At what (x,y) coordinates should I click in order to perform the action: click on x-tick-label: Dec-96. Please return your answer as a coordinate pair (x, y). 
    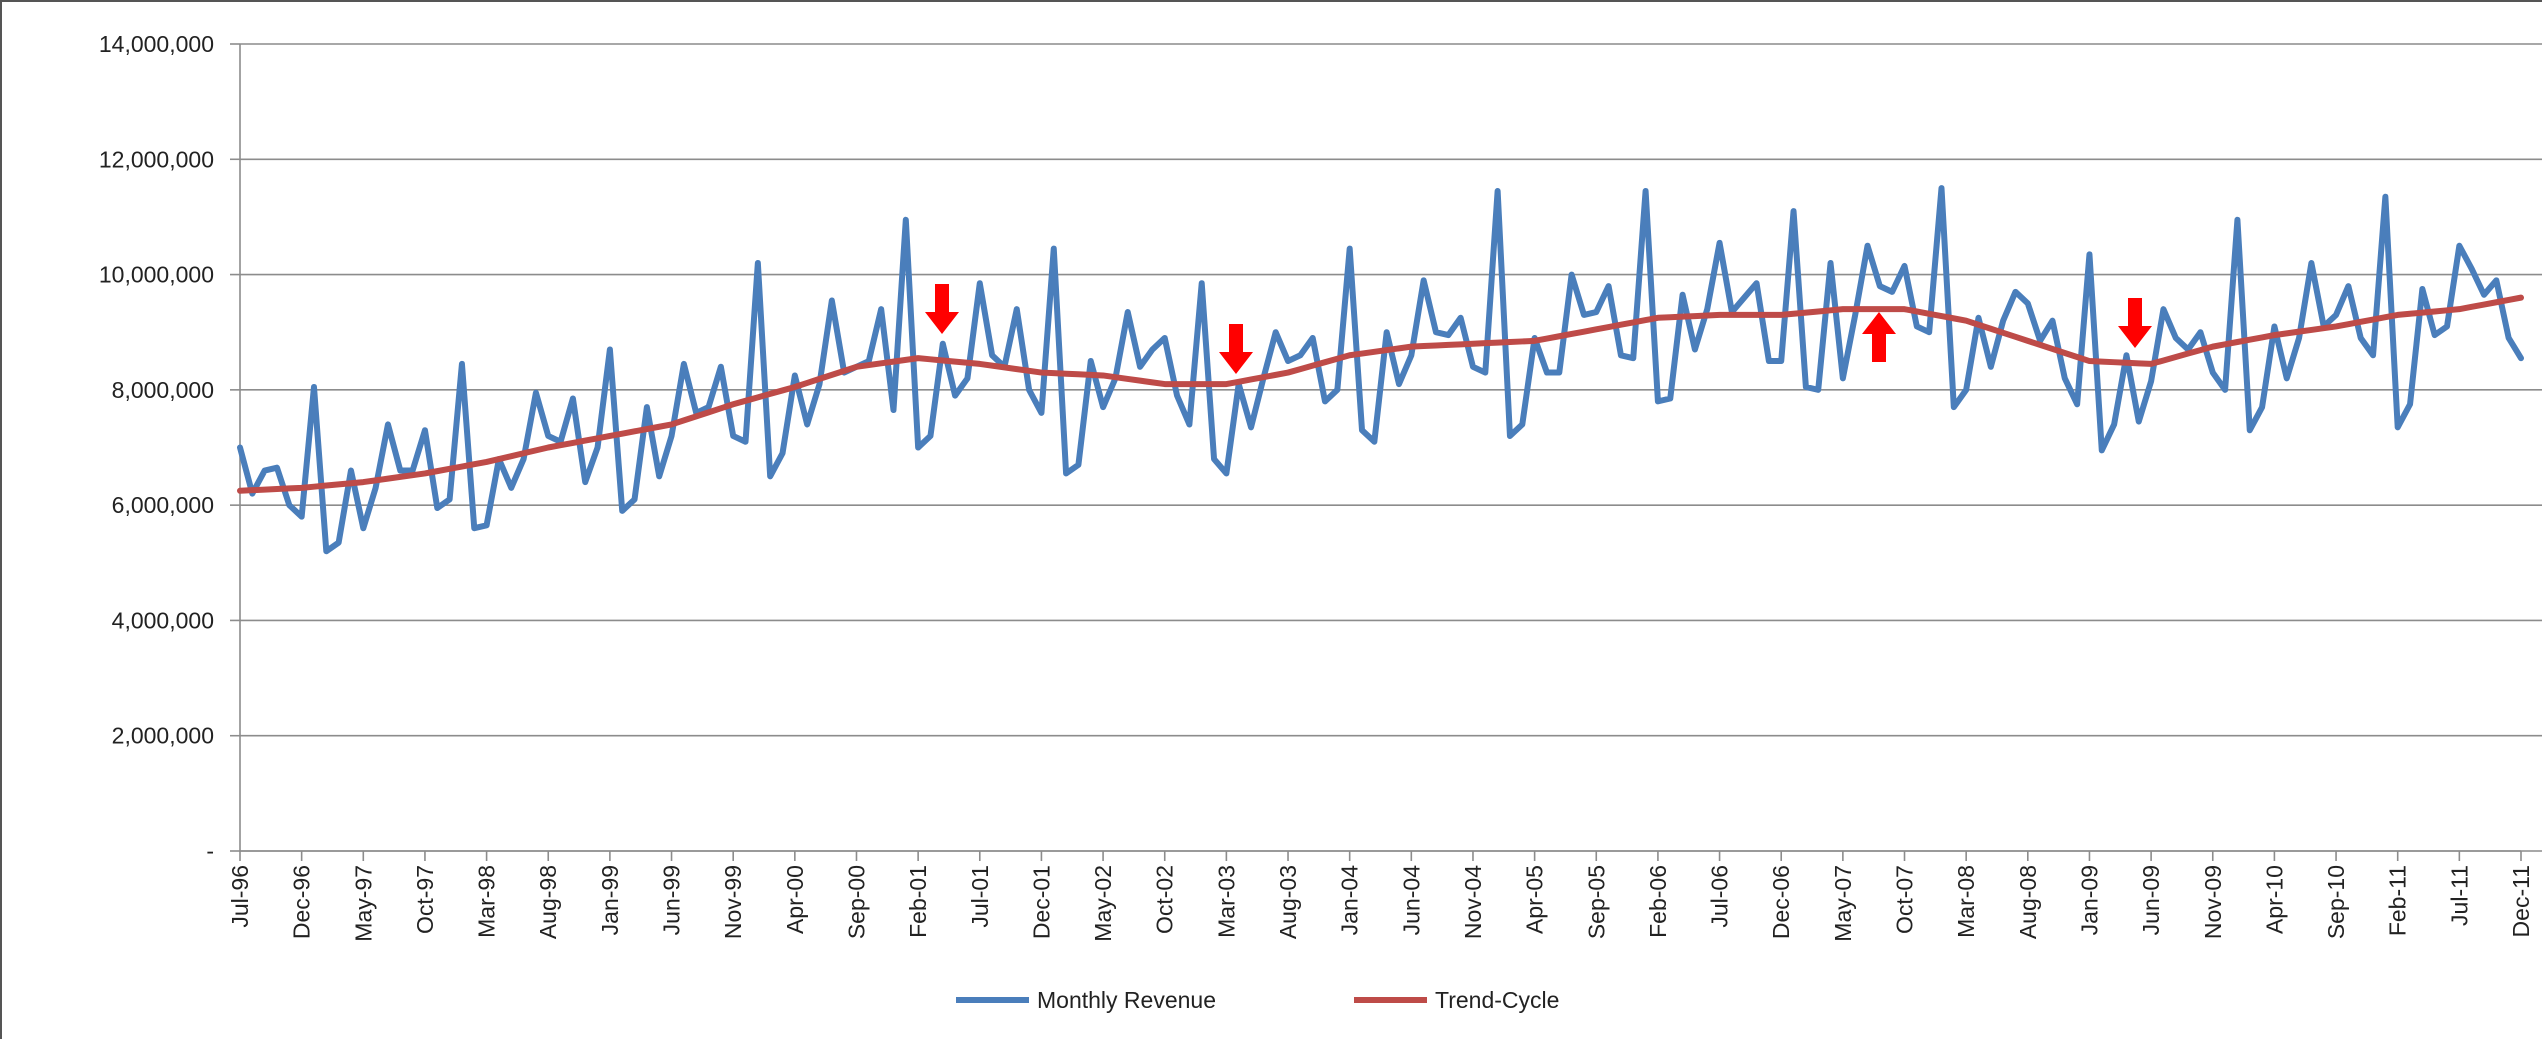
    Looking at the image, I should click on (302, 902).